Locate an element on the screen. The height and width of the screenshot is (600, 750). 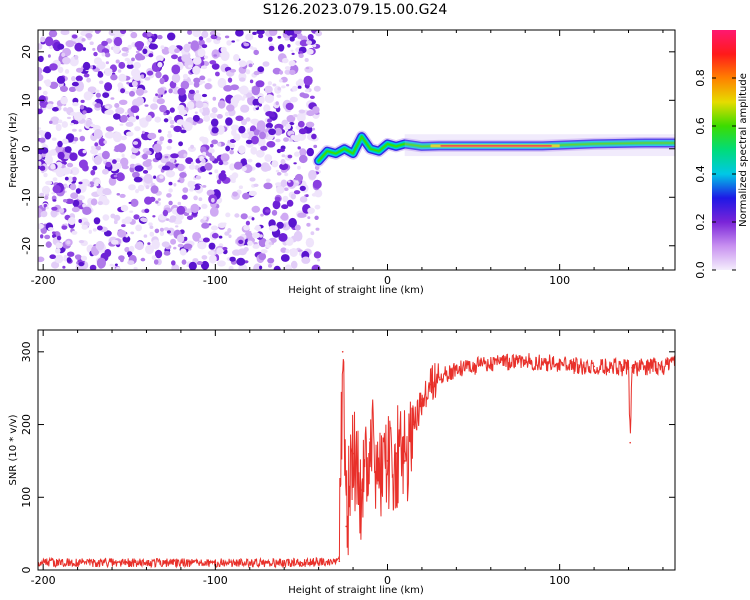
y-tick-label: -20 is located at coordinates (26, 246).